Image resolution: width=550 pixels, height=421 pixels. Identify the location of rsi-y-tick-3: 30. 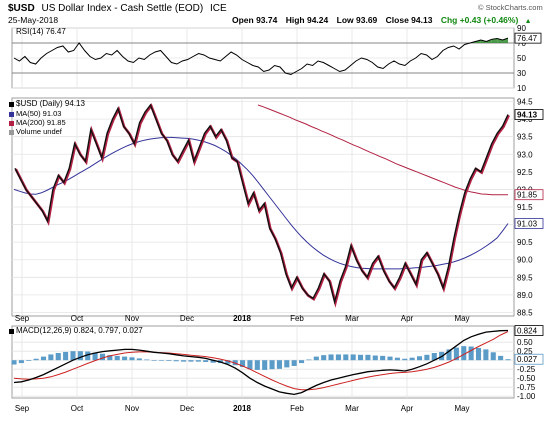
(521, 73).